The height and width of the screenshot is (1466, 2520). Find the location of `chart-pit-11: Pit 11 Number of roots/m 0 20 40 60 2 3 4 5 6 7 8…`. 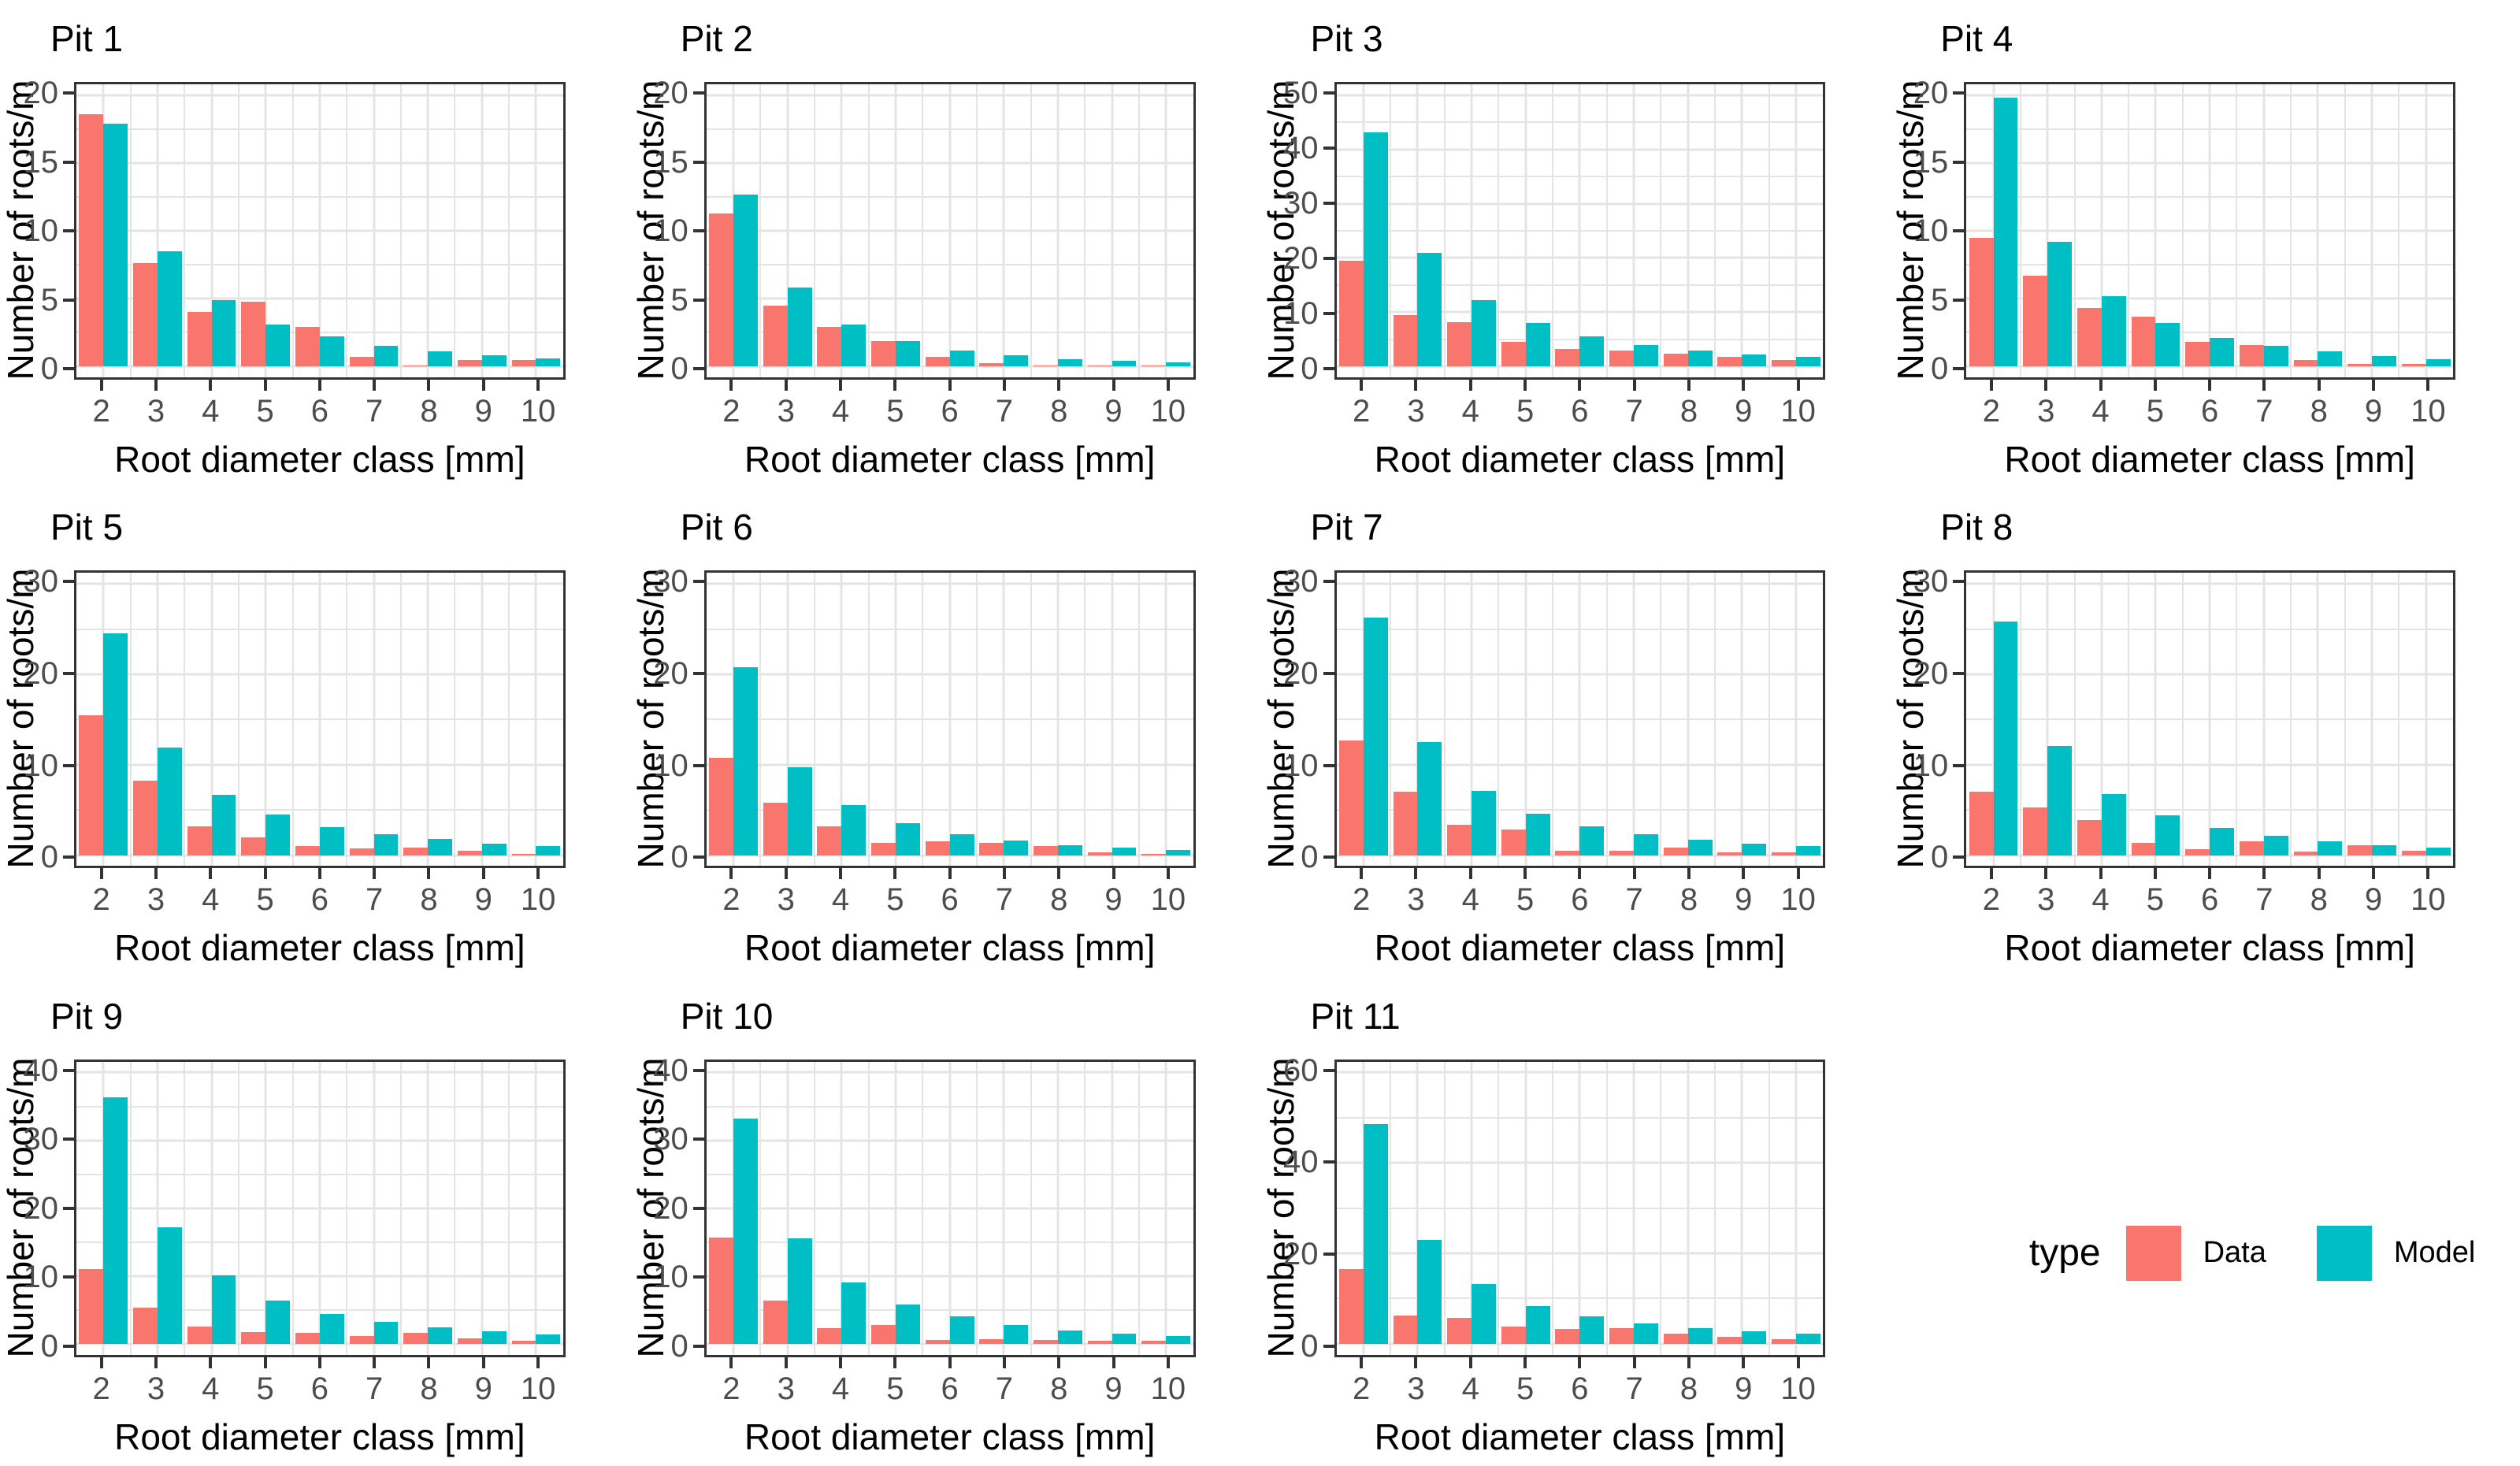

chart-pit-11: Pit 11 Number of roots/m 0 20 40 60 2 3 4 5 6 7 8… is located at coordinates (1575, 1222).